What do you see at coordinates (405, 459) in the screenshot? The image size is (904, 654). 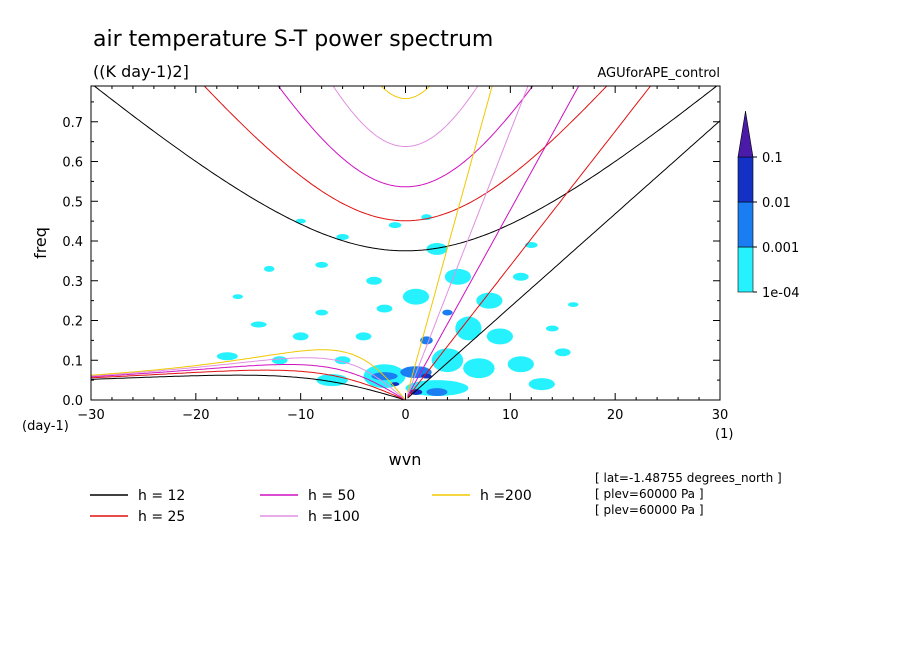 I see `x-axis-label: wvn` at bounding box center [405, 459].